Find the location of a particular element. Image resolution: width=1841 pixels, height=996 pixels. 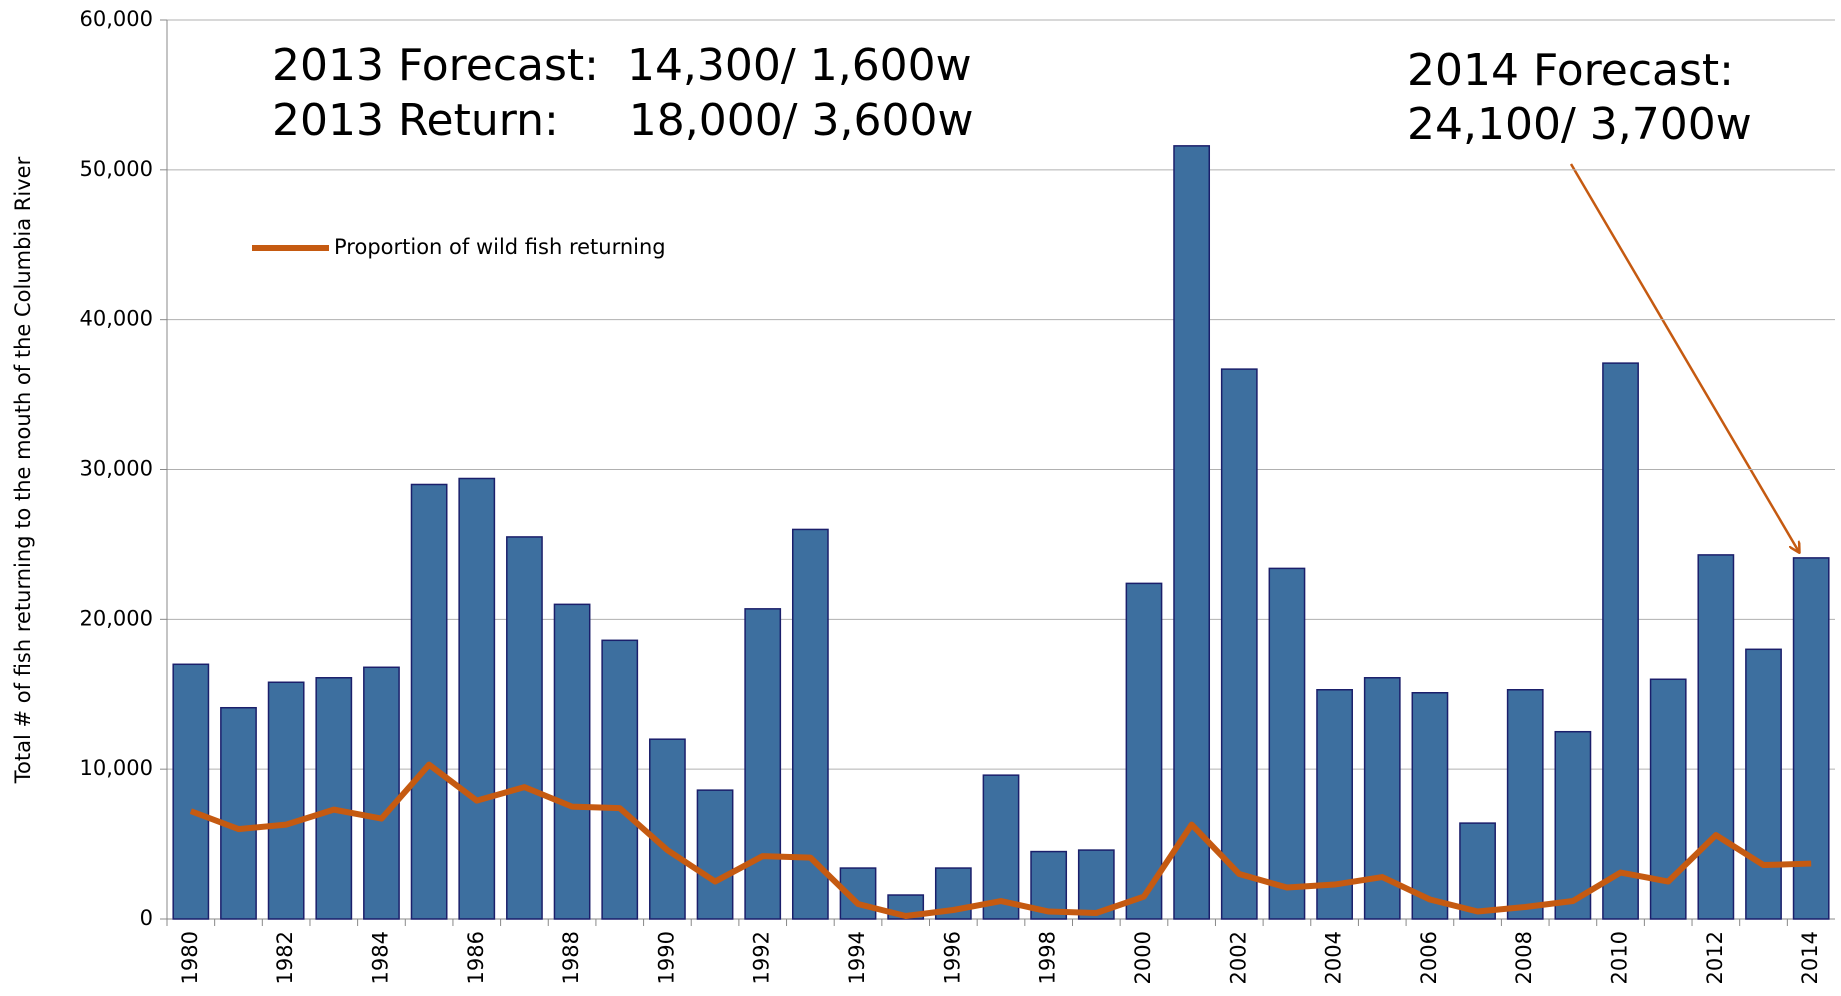

legend-label: Proportion of wild fish returning is located at coordinates (500, 247).